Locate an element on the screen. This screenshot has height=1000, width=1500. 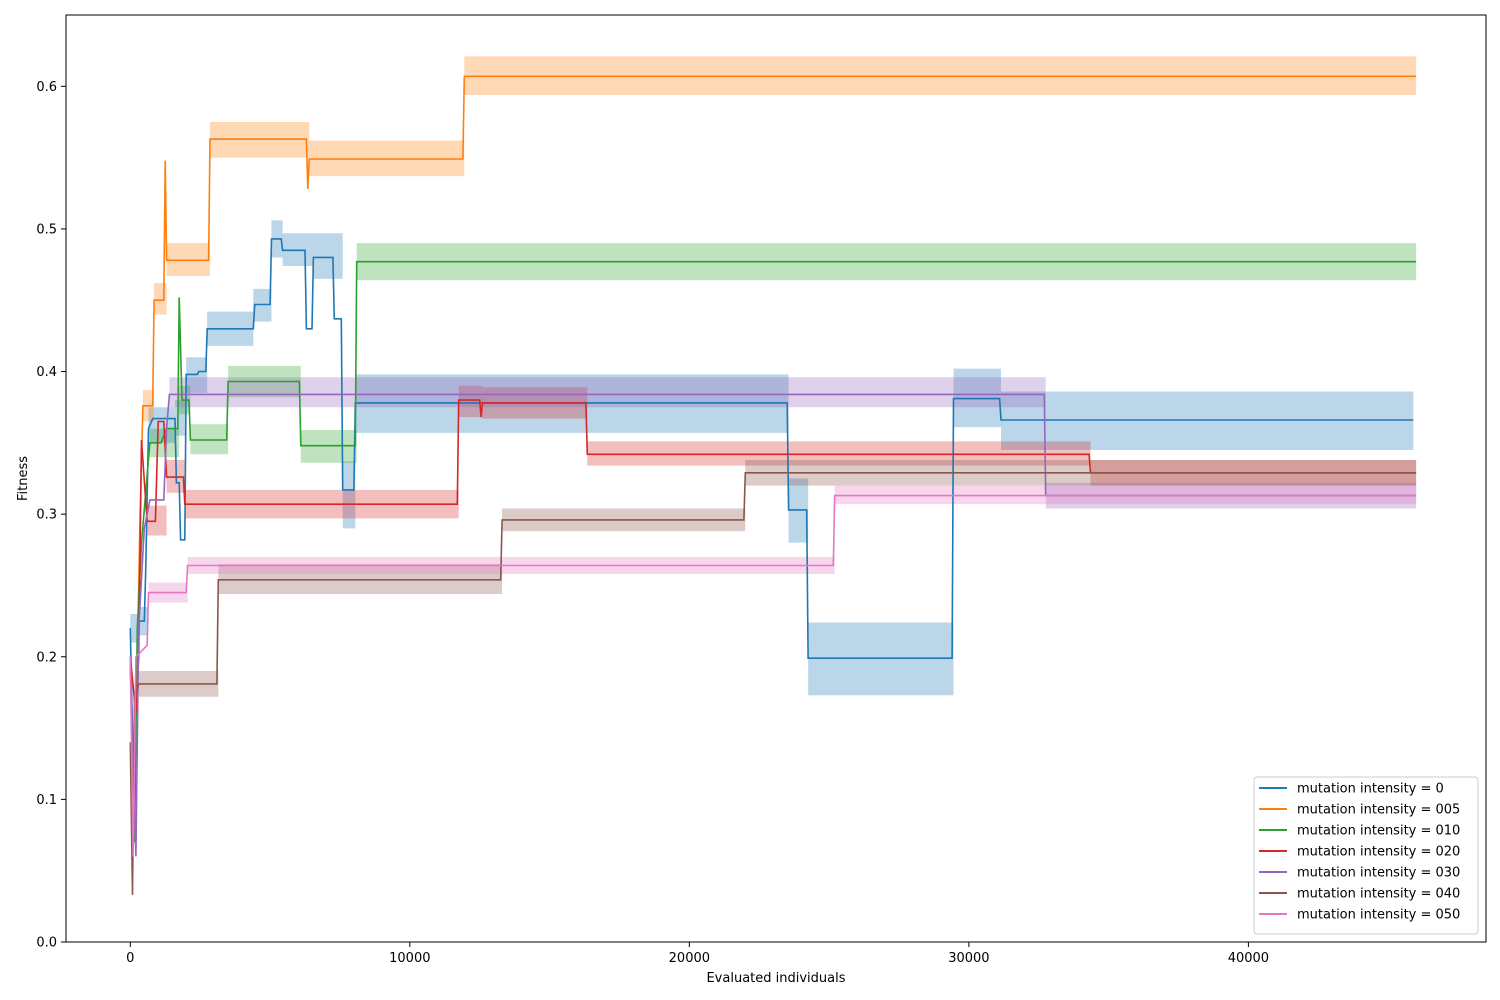
y-tick-label: 0.0 is located at coordinates (46, 943).